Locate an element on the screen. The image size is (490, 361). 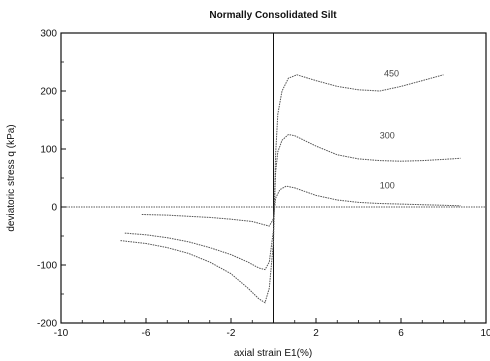
y-tick-label: 100 is located at coordinates (48, 150).